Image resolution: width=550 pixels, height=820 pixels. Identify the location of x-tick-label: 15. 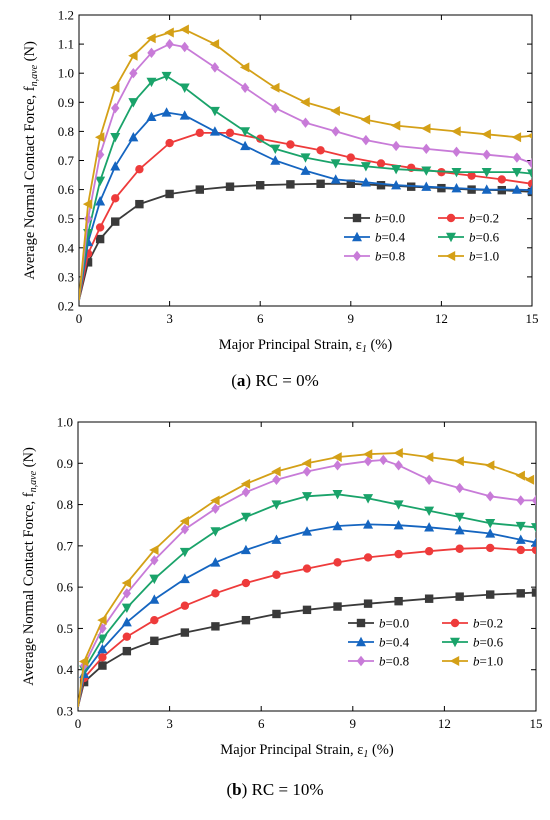
(536, 723).